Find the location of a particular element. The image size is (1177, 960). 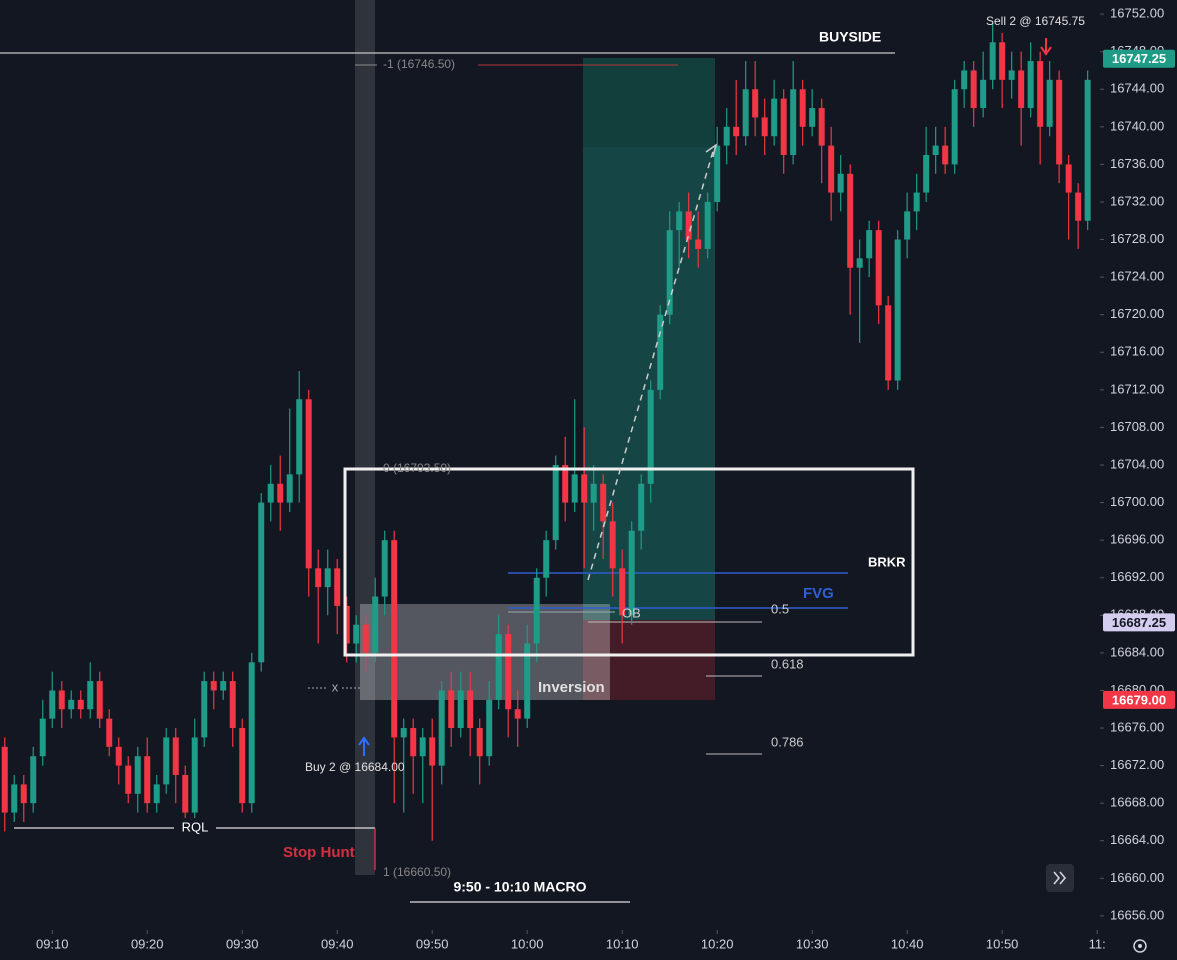

x-tick-label: 09:20 is located at coordinates (147, 943).